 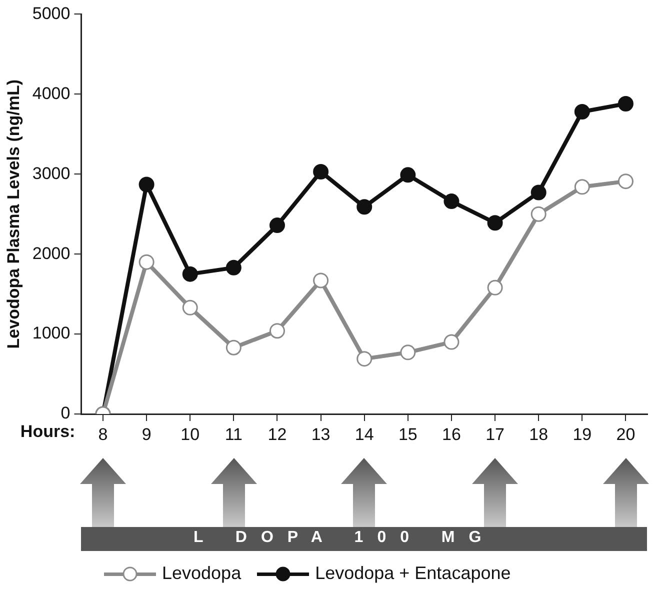 What do you see at coordinates (51, 93) in the screenshot?
I see `y-tick-label: 4000` at bounding box center [51, 93].